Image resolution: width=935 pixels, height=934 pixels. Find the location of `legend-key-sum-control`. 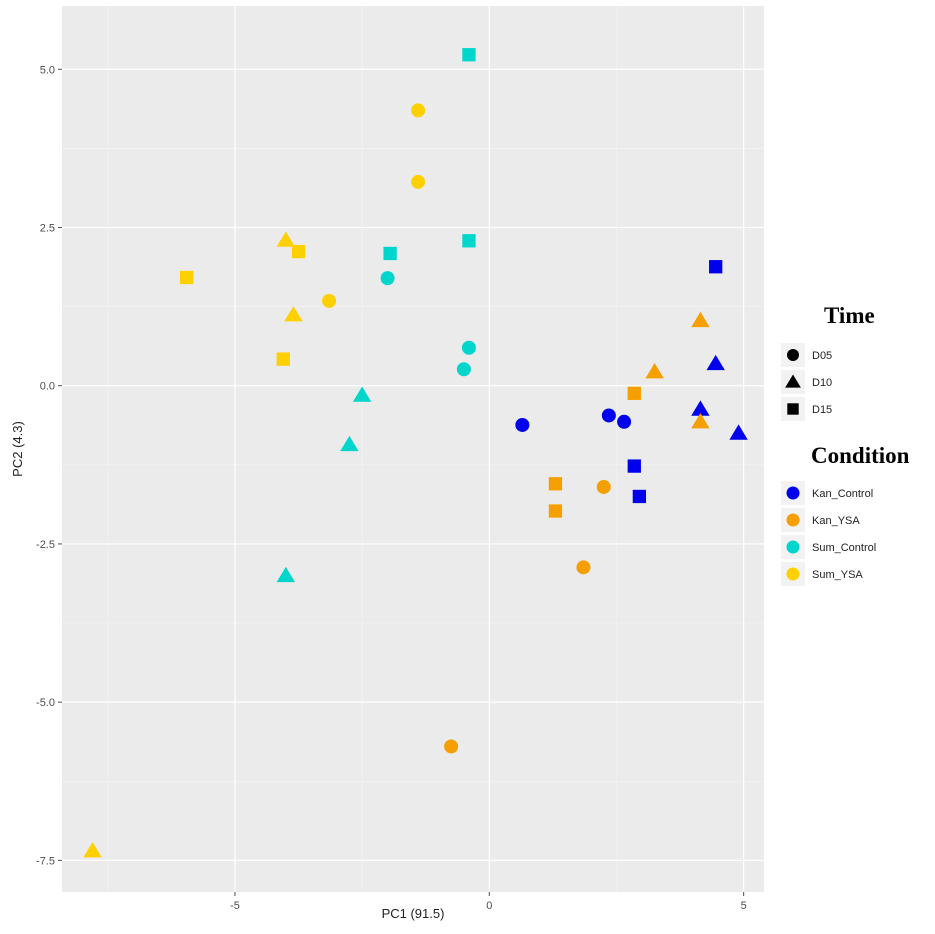

legend-key-sum-control is located at coordinates (793, 547).